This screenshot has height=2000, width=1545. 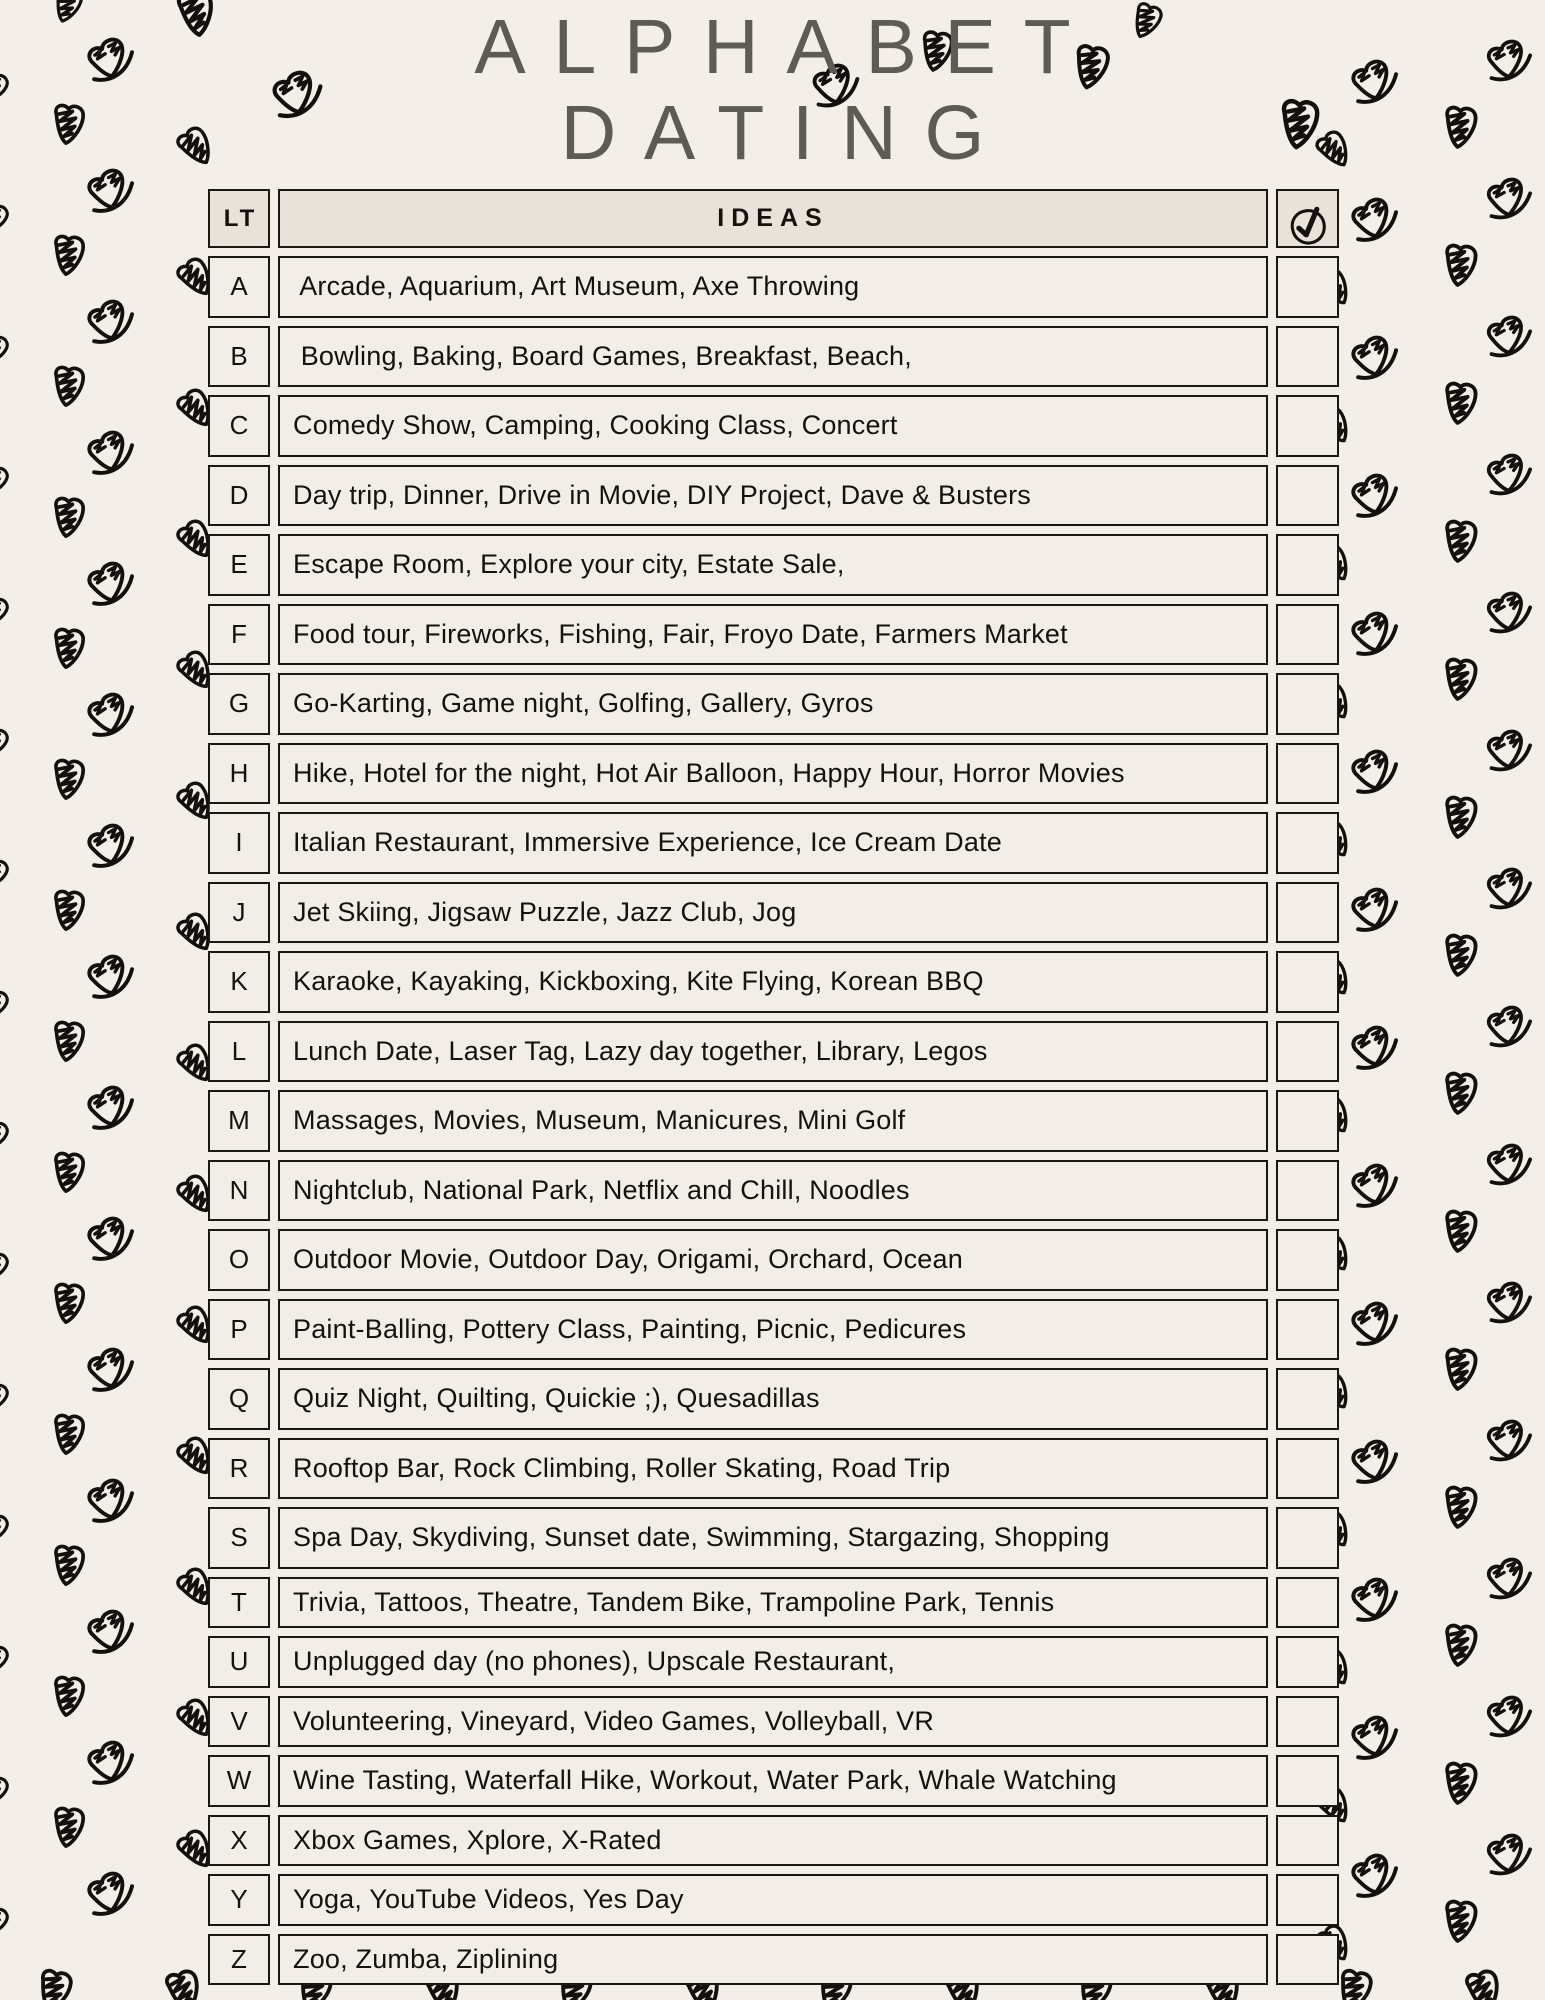 What do you see at coordinates (239, 1781) in the screenshot?
I see `letter-cell: W` at bounding box center [239, 1781].